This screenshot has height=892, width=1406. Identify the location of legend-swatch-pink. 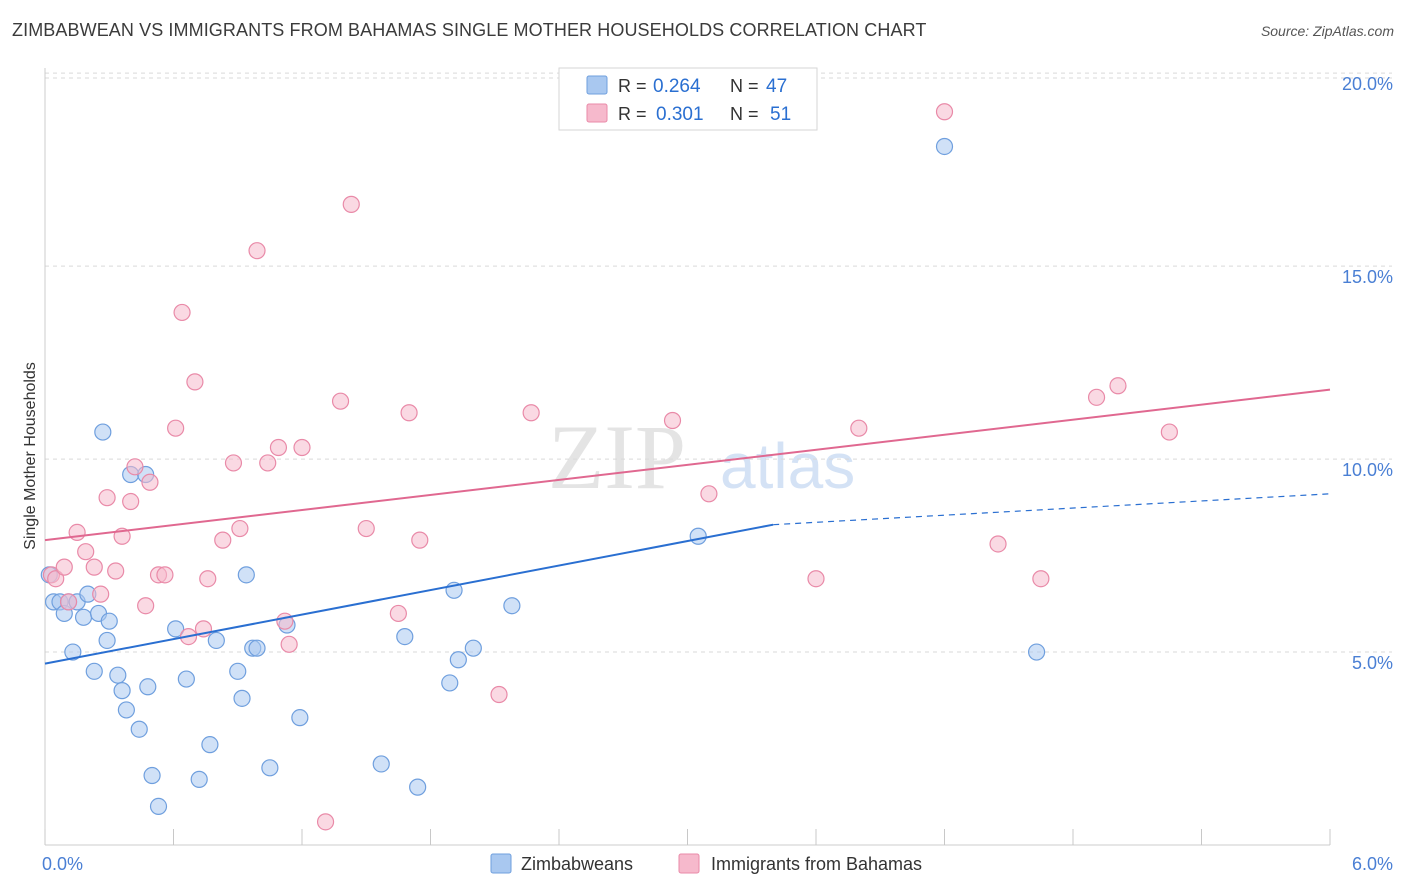
(597, 113).